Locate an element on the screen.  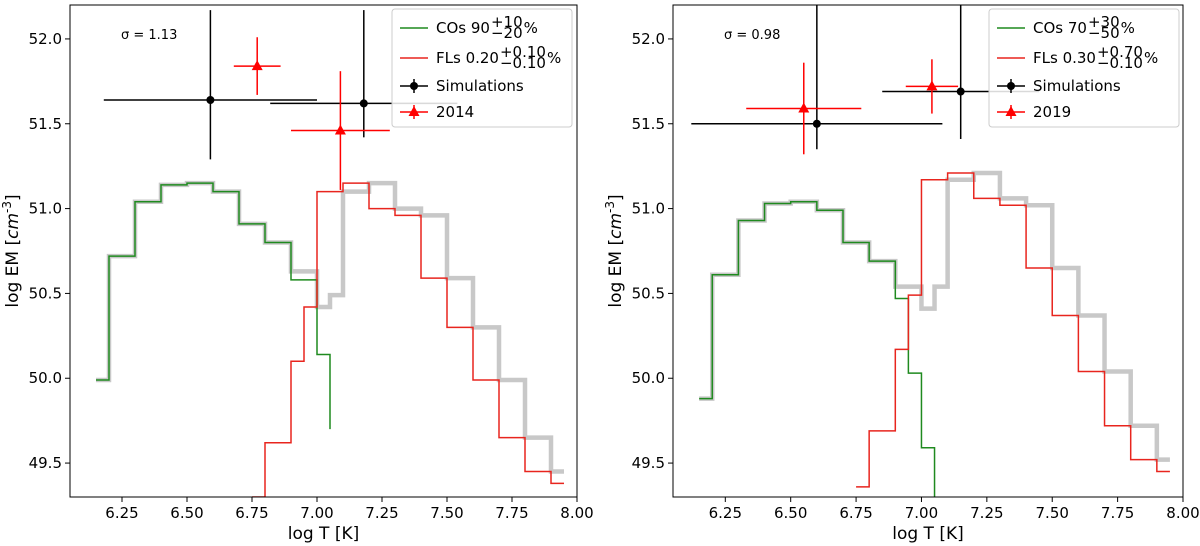
legend-cos-label: COs 70 is located at coordinates (1060, 28).